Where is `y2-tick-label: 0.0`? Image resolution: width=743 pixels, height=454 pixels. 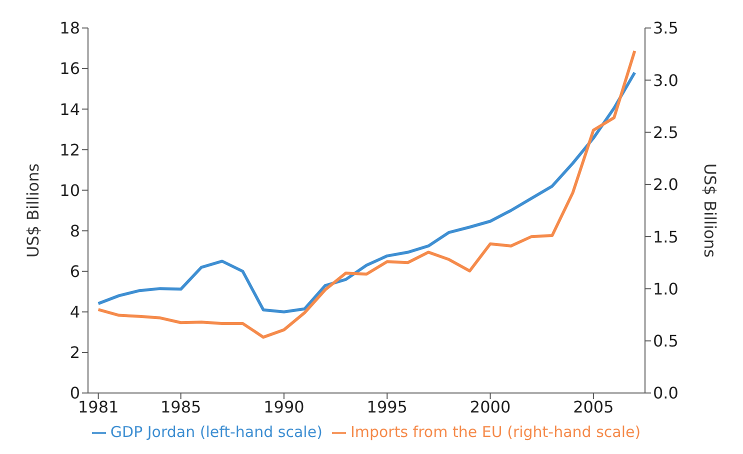
y2-tick-label: 0.0 is located at coordinates (665, 393).